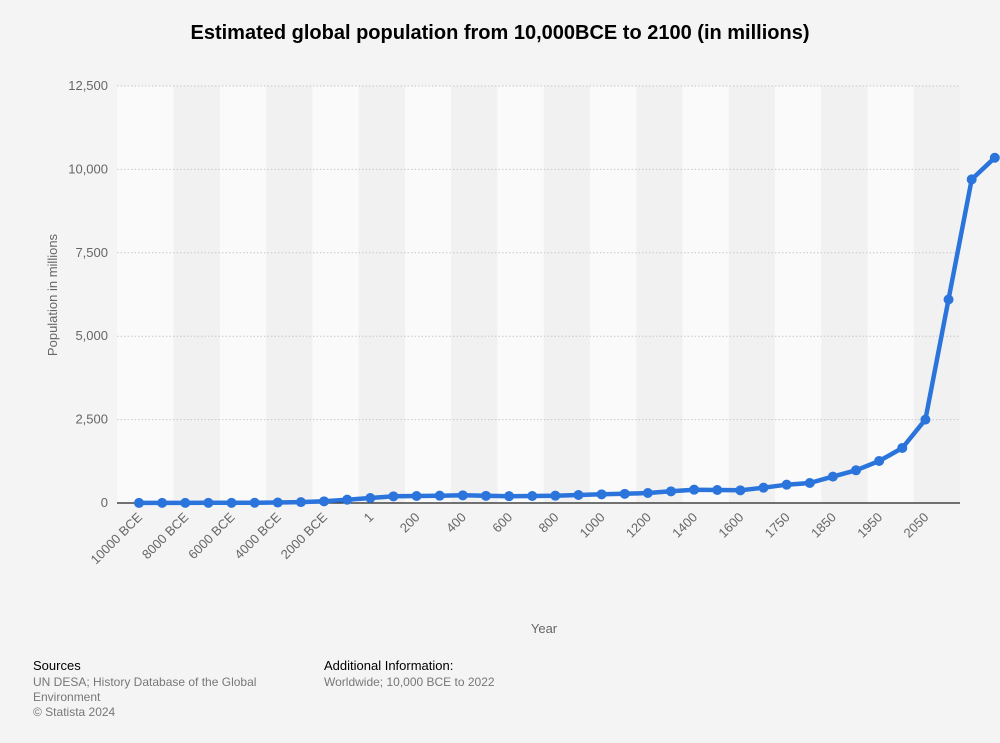 The image size is (1000, 743). I want to click on y-tick-label: 2,500, so click(91, 419).